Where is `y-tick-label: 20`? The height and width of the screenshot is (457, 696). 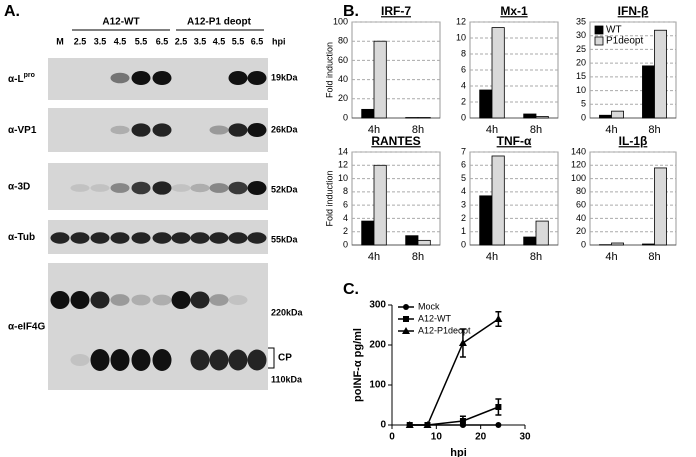
y-tick-label: 20 is located at coordinates (581, 231).